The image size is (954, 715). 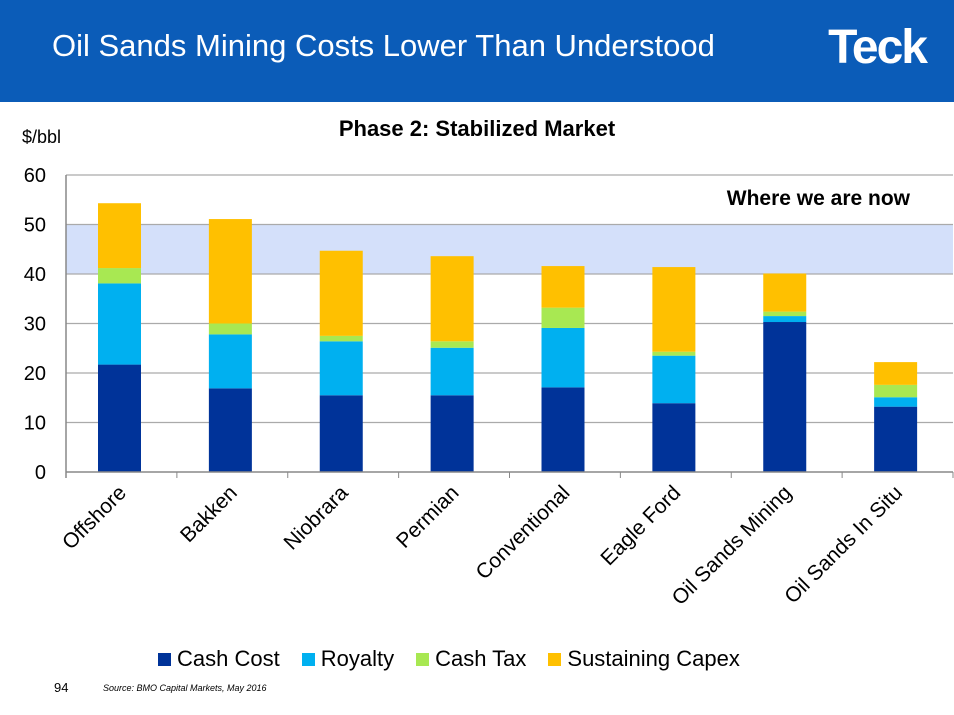 I want to click on legend: Cash Cost Royalty Cash Tax Sustaining Capex, so click(x=449, y=659).